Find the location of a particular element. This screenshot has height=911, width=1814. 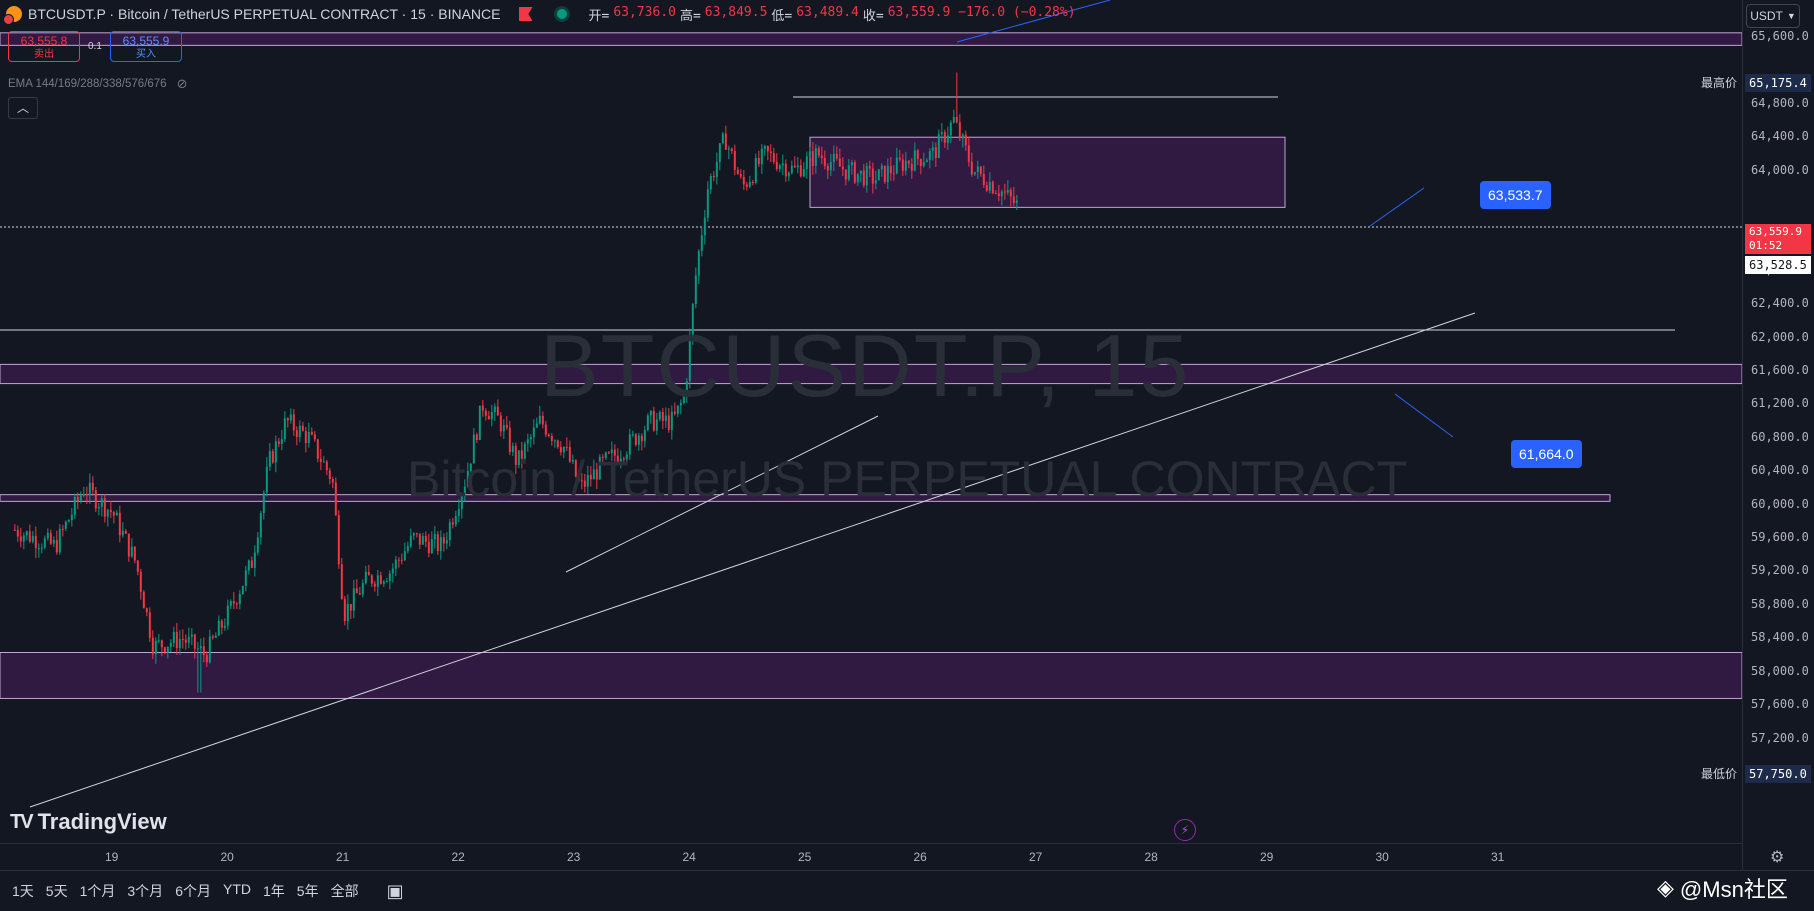

price-callout-upper: 63,533.7 is located at coordinates (1515, 195).